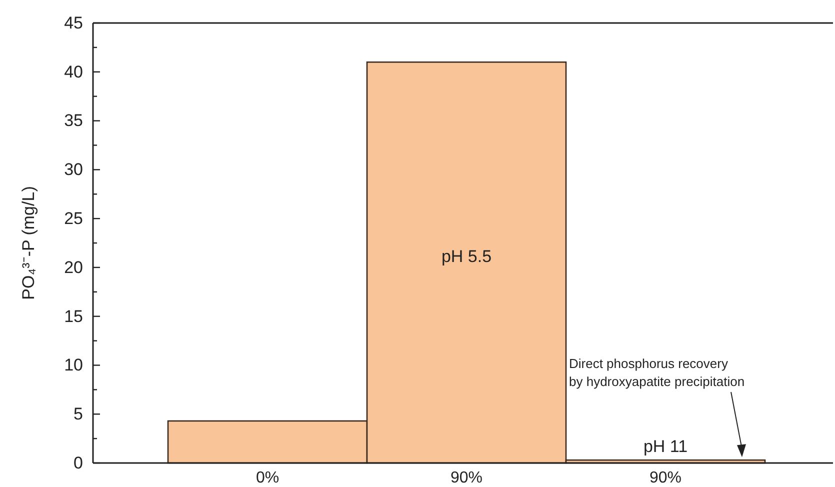 The image size is (835, 487). Describe the element at coordinates (268, 477) in the screenshot. I see `x-tick-label: 0%` at that location.